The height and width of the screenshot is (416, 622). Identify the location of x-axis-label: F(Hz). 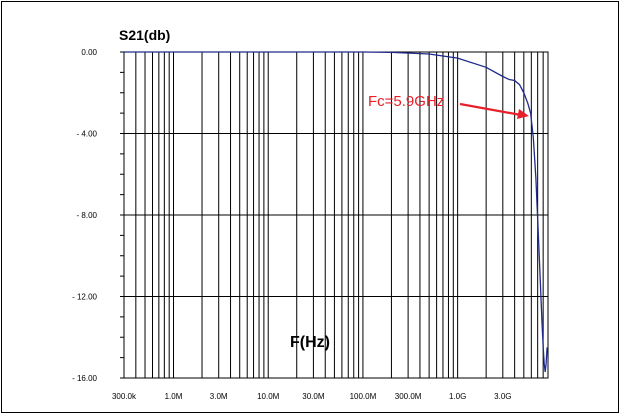
(310, 342).